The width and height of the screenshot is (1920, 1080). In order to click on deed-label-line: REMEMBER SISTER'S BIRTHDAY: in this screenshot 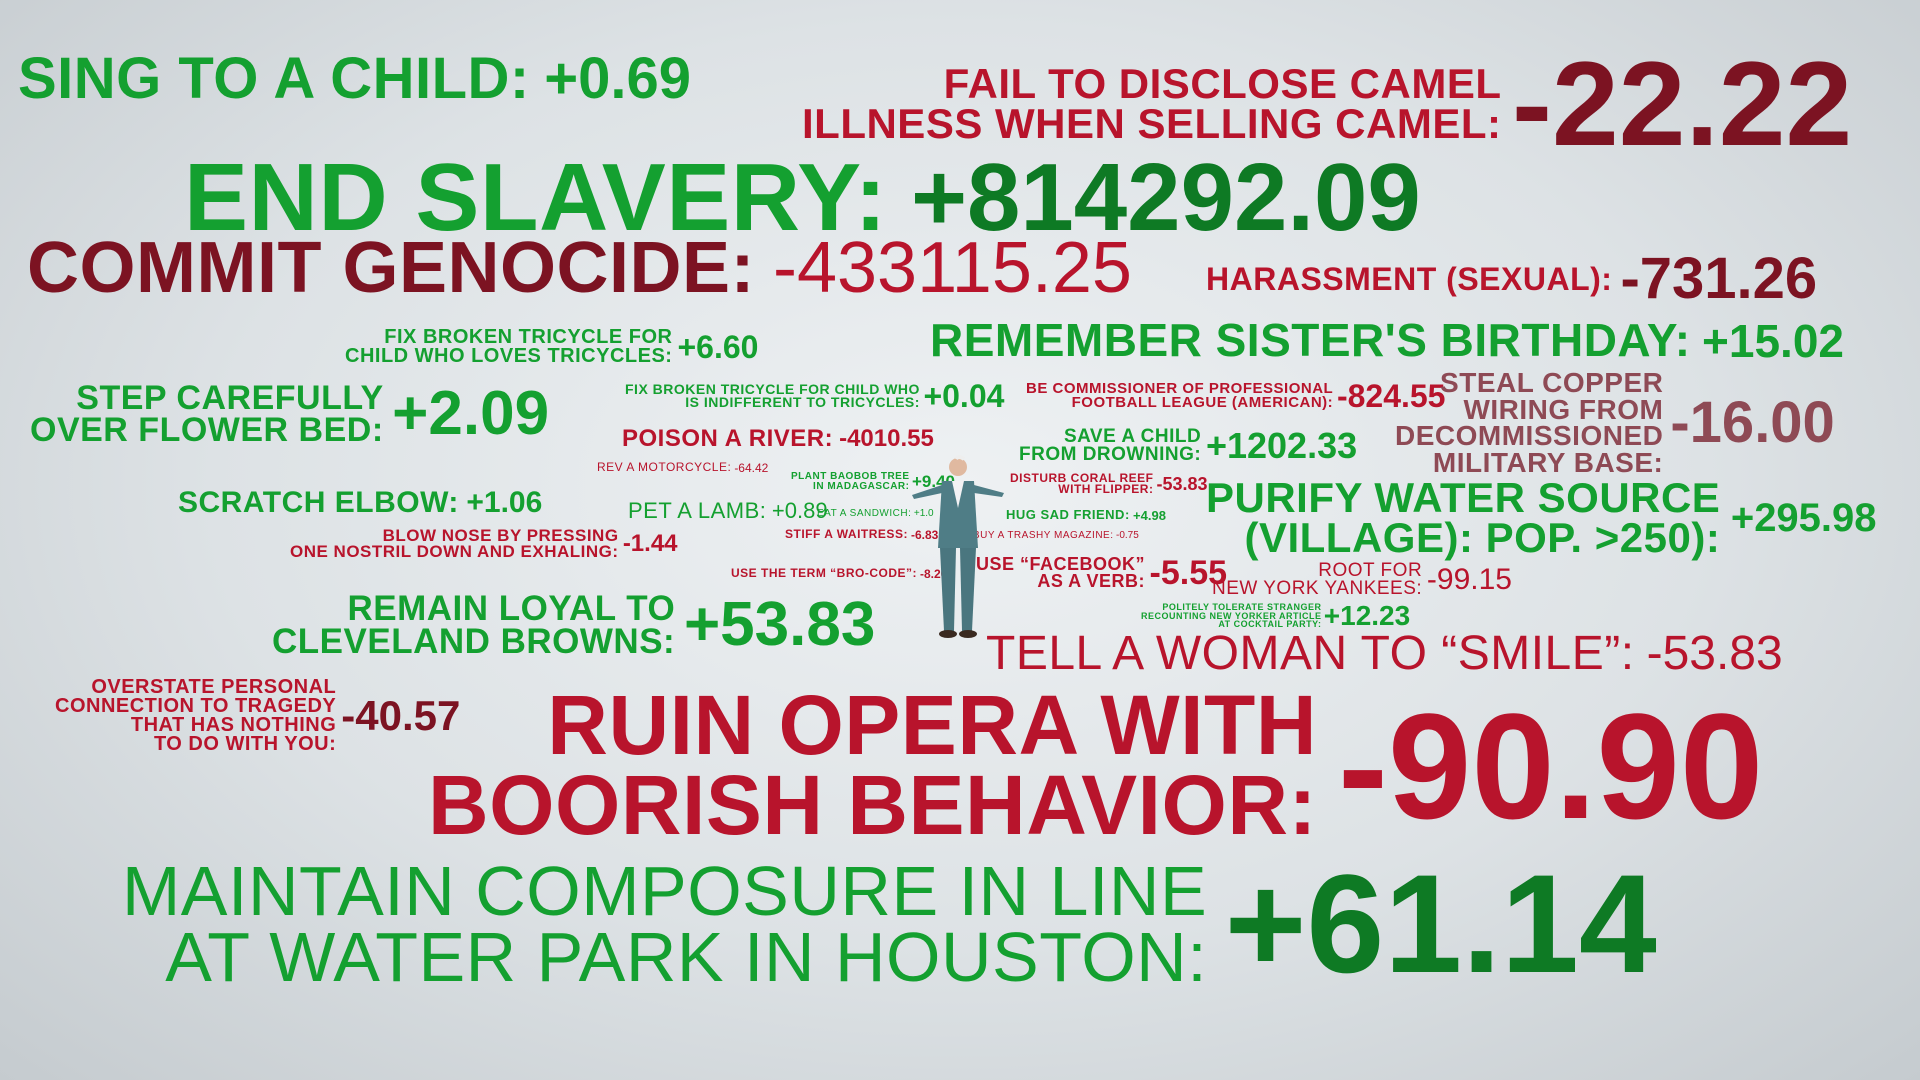, I will do `click(1310, 340)`.